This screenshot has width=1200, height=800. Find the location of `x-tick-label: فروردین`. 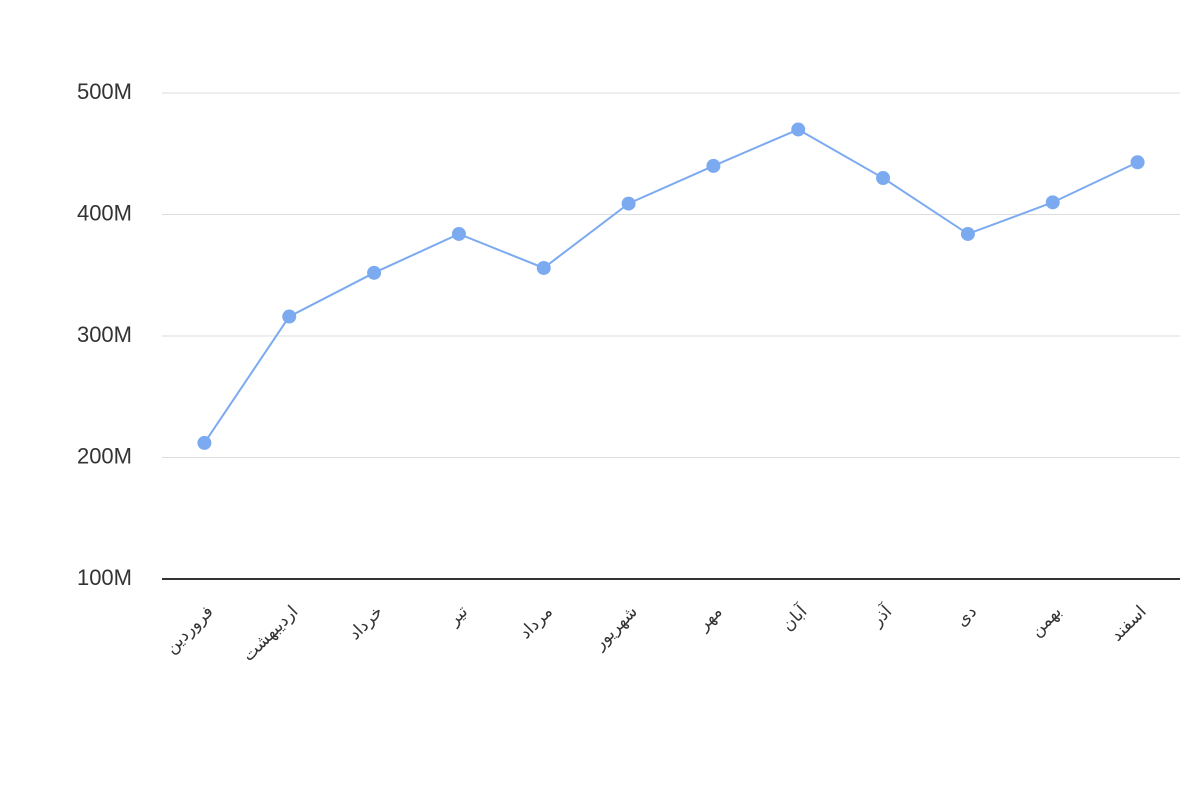

x-tick-label: فروردین is located at coordinates (190, 630).